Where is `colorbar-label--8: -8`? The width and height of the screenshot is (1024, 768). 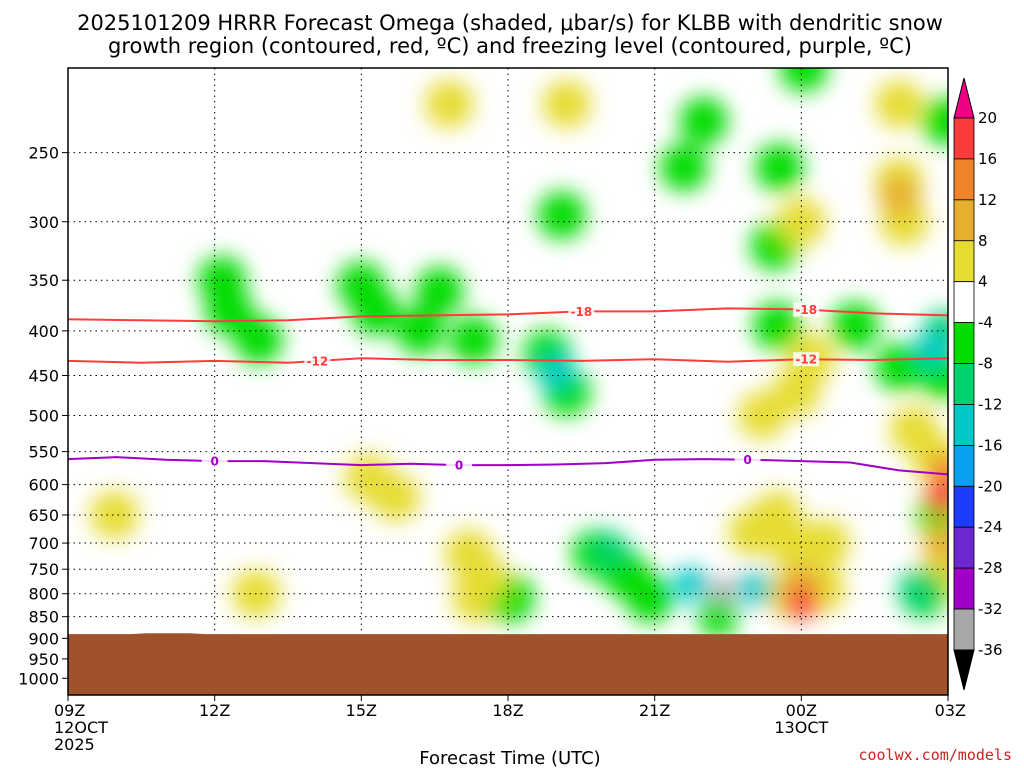 colorbar-label--8: -8 is located at coordinates (985, 364).